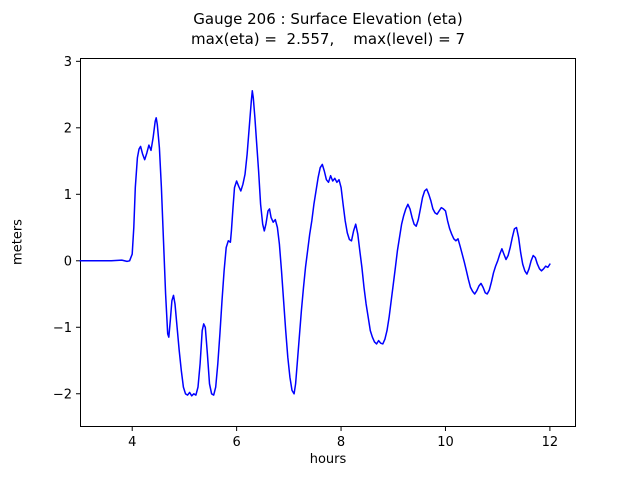  I want to click on chart-title: Gauge 206 : Surface Elevation (eta), so click(328, 19).